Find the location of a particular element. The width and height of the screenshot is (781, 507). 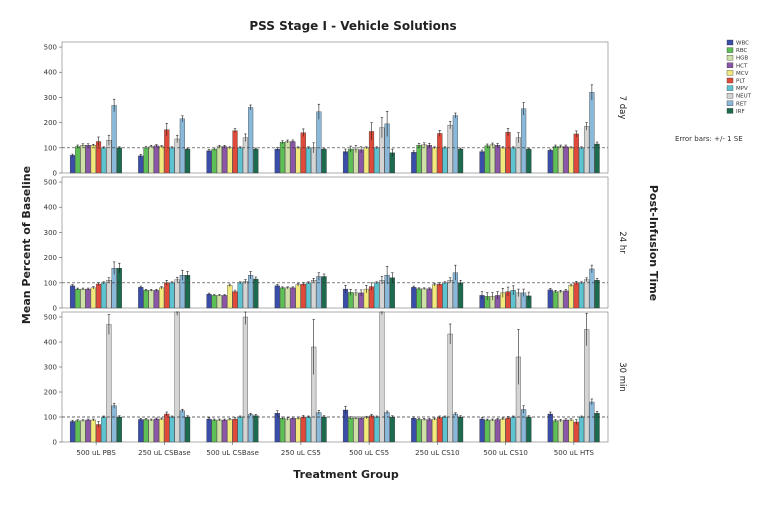

x-tick-label: 250 uL CSBase is located at coordinates (164, 453).